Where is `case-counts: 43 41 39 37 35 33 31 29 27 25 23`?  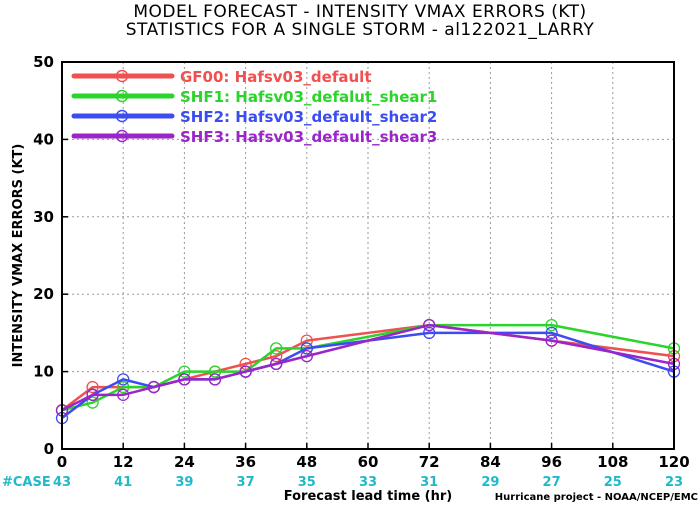
case-counts: 43 41 39 37 35 33 31 29 27 25 23 is located at coordinates (368, 482).